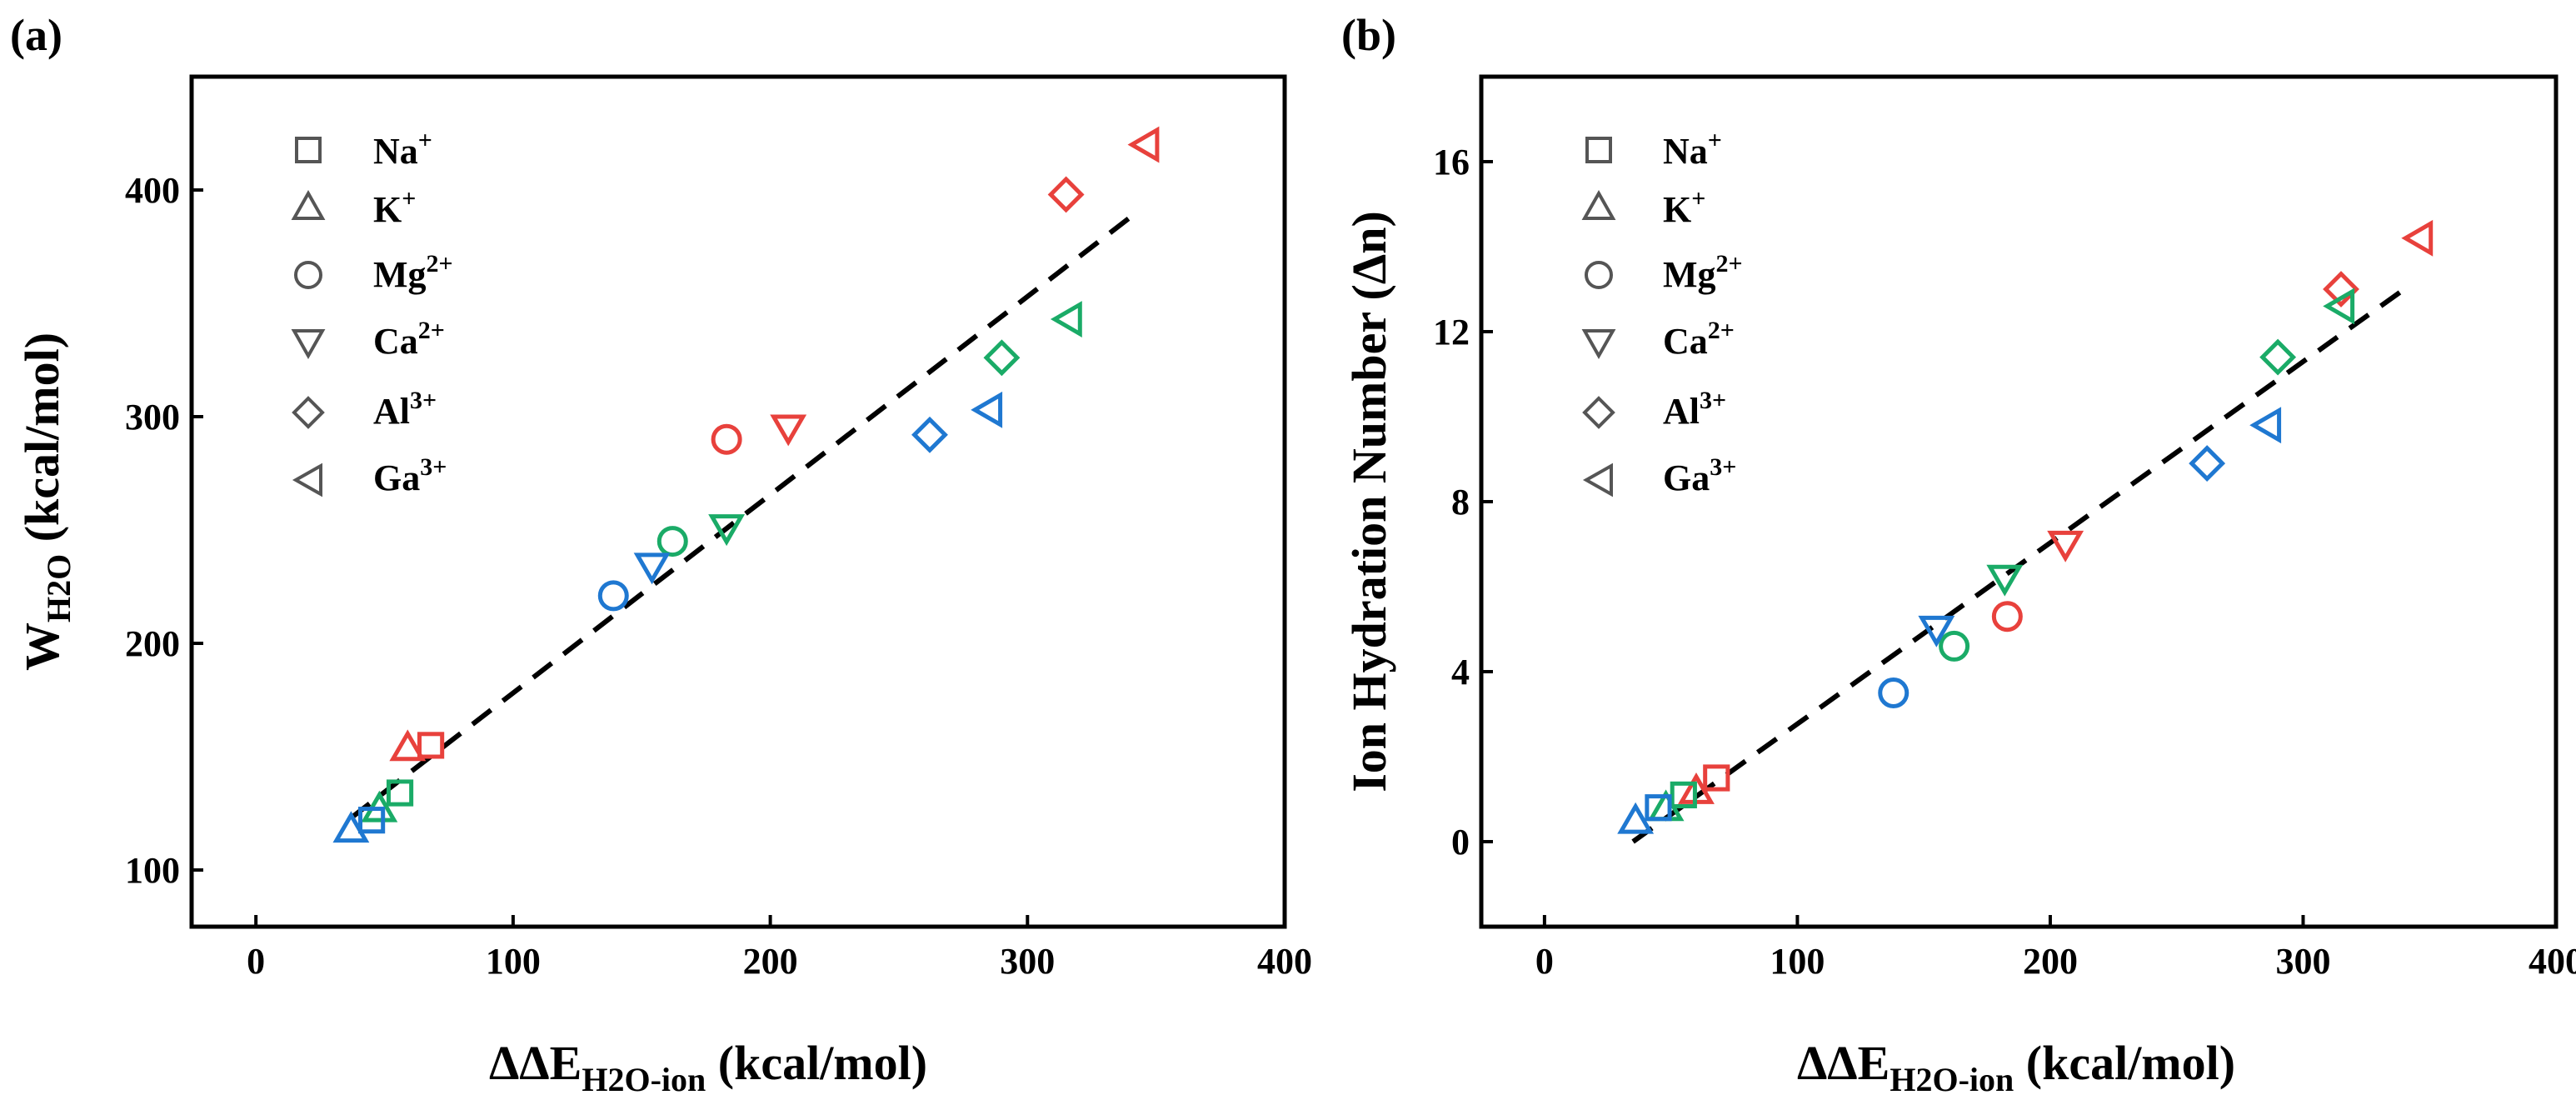  Describe the element at coordinates (353, 207) in the screenshot. I see `legend-item-k: K+` at that location.